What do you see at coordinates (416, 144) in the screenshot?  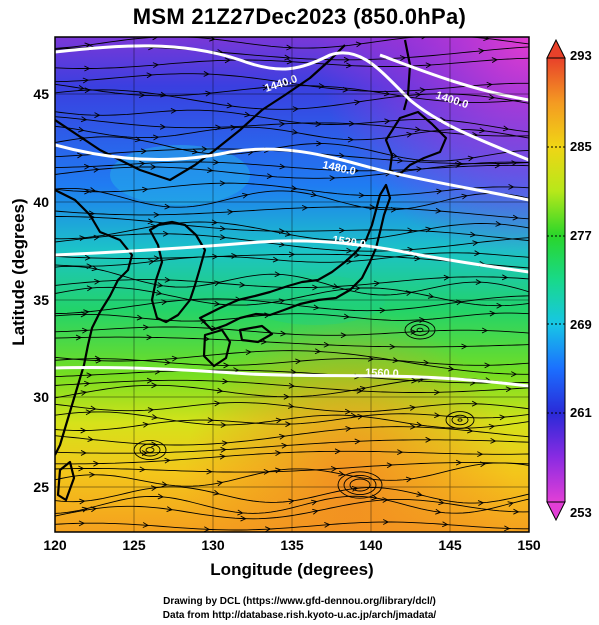 I see `coast-hokkaido` at bounding box center [416, 144].